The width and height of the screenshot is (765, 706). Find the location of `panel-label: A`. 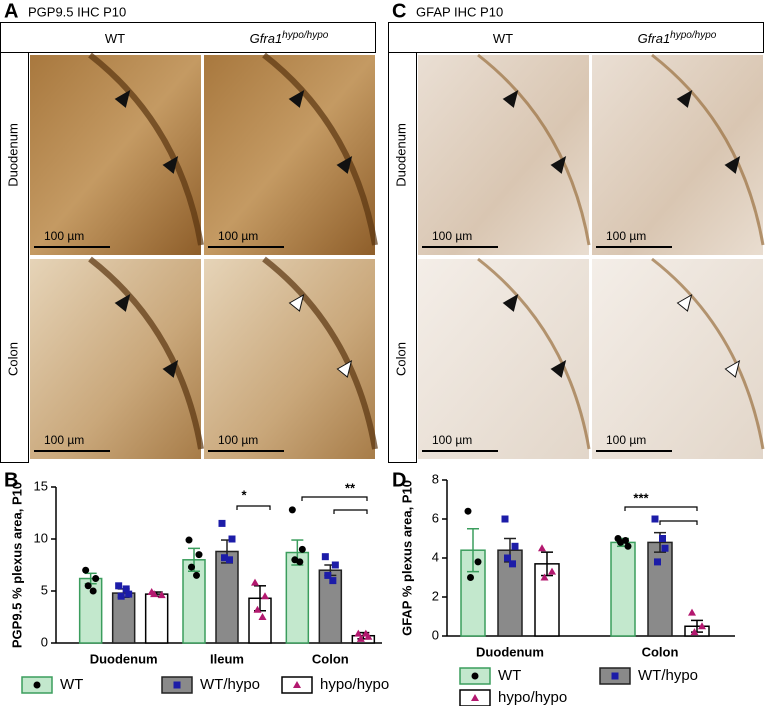

panel-label: A is located at coordinates (11, 11).